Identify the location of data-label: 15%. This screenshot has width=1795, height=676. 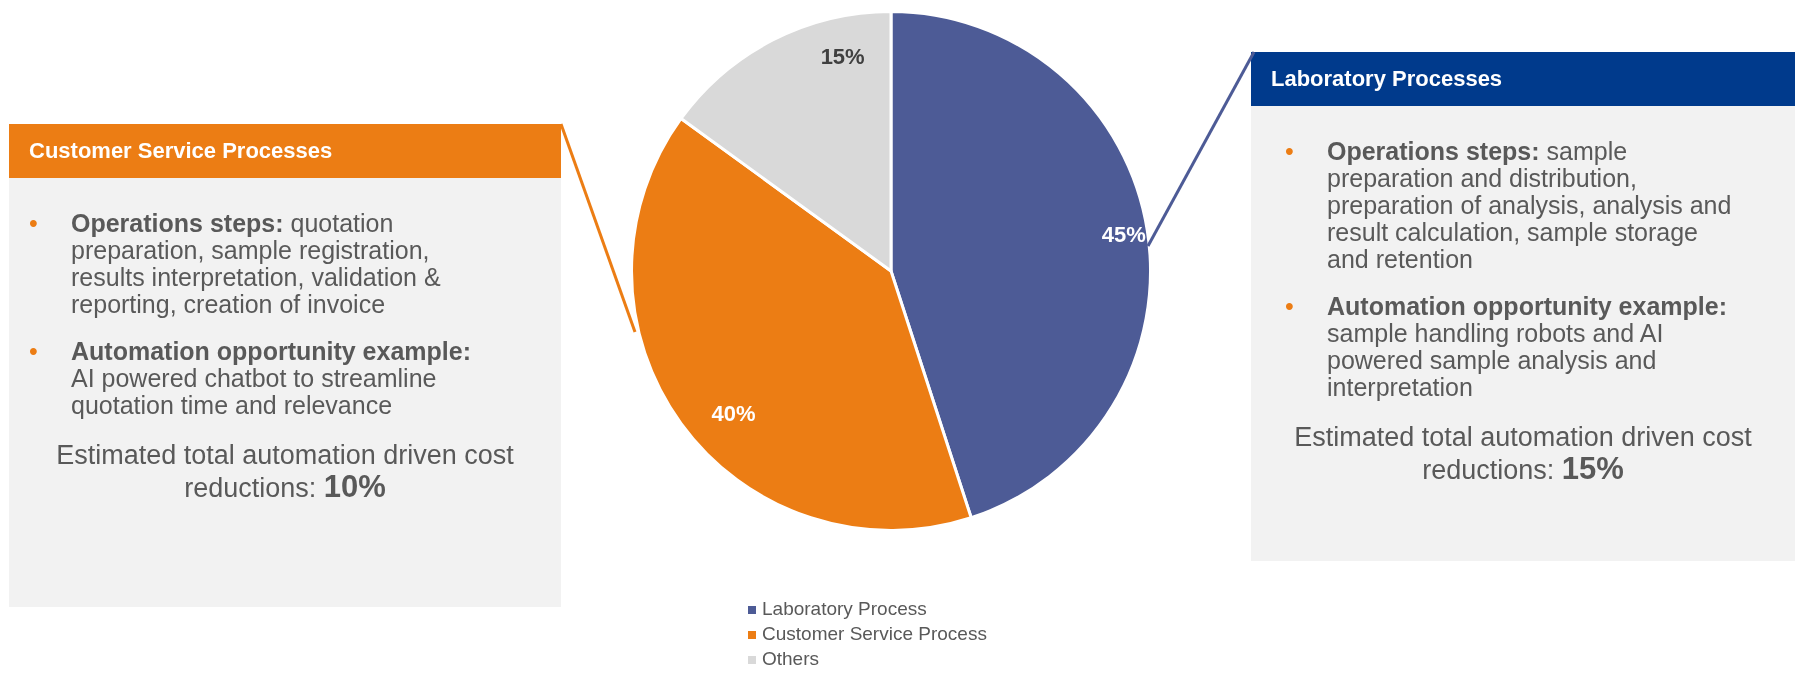
(842, 56).